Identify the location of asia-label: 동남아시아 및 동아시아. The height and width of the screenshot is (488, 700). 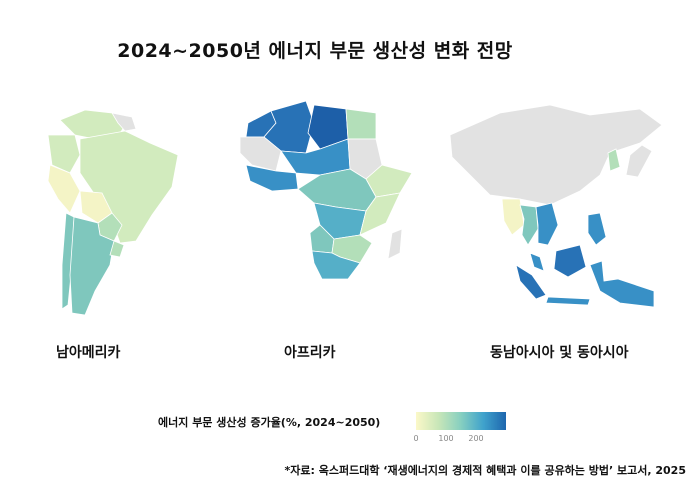
(559, 353).